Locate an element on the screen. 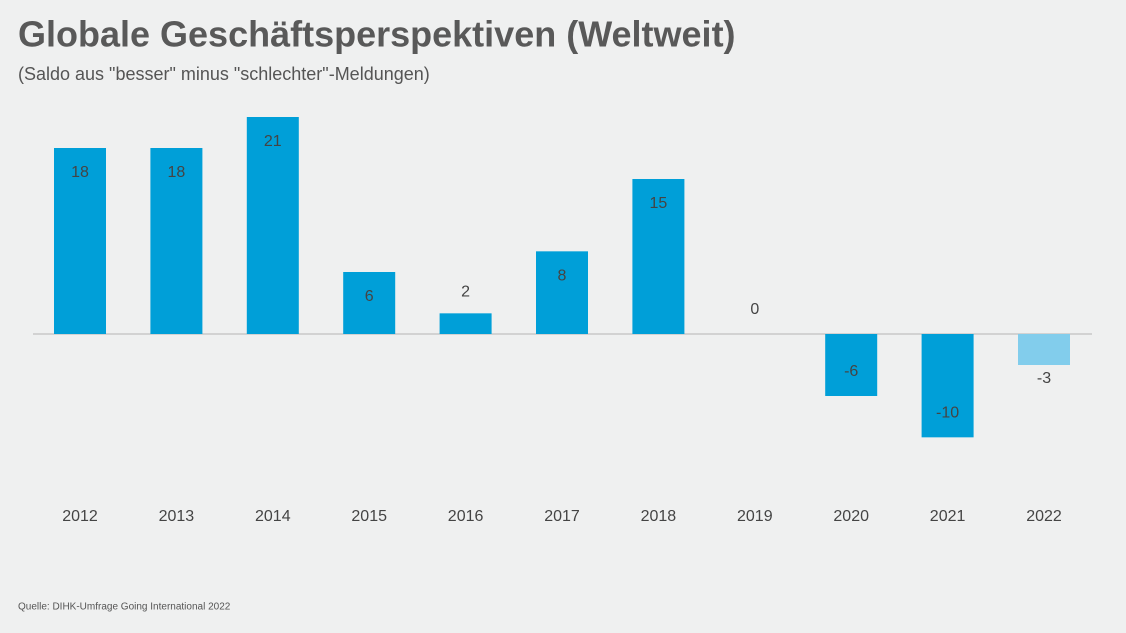 The image size is (1126, 633). data-label: 0 is located at coordinates (754, 309).